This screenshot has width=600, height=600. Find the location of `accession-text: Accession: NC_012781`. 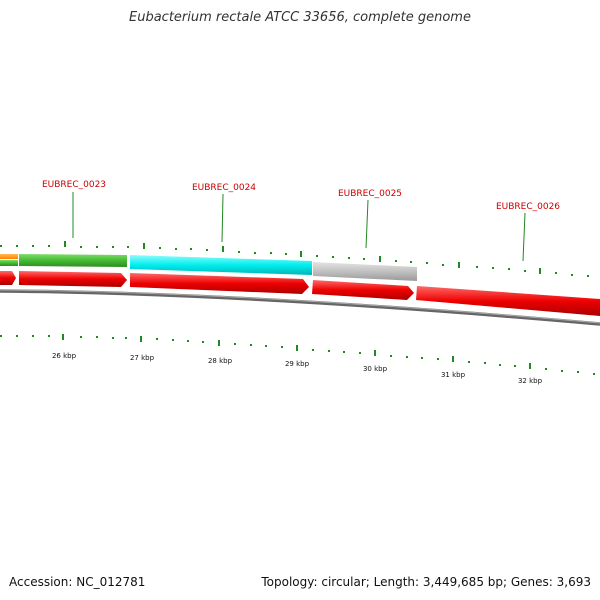

accession-text: Accession: NC_012781 is located at coordinates (77, 582).